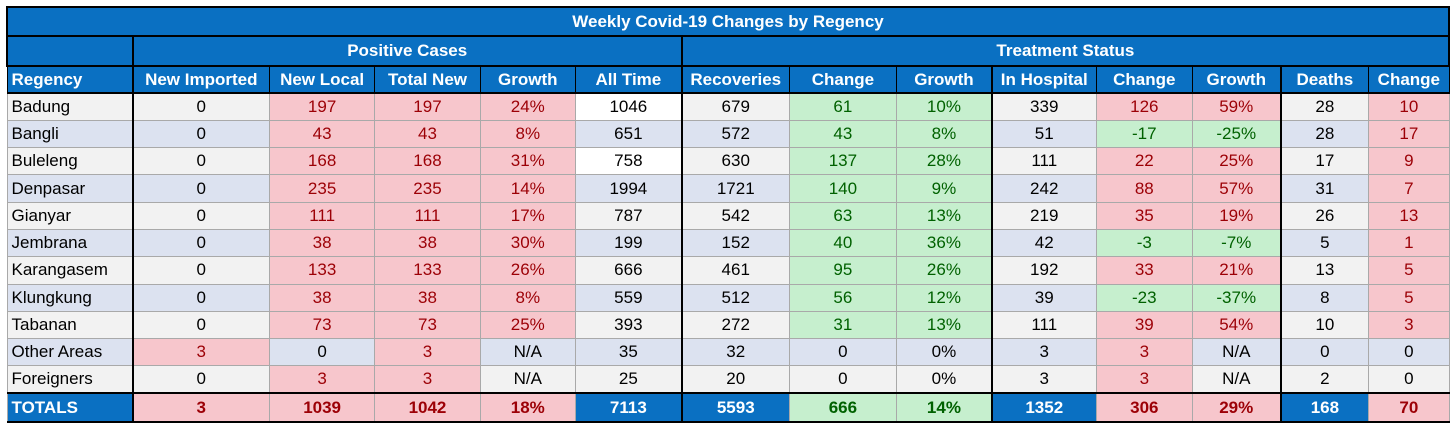 The width and height of the screenshot is (1456, 428). Describe the element at coordinates (1043, 270) in the screenshot. I see `cell-in-hospital: 192` at that location.